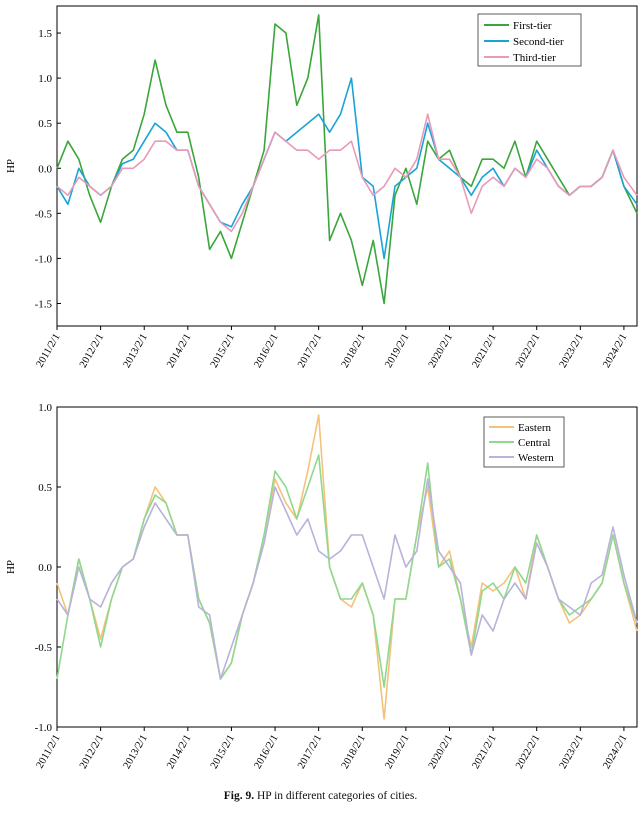 This screenshot has width=641, height=817. I want to click on legend-label-second-tier: Second-tier, so click(538, 42).